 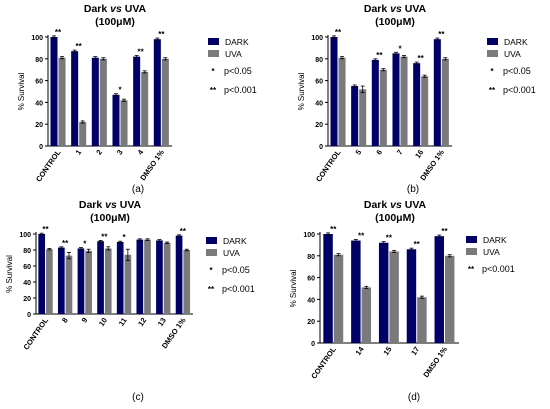 What do you see at coordinates (387, 351) in the screenshot?
I see `x-tick-label: 15` at bounding box center [387, 351].